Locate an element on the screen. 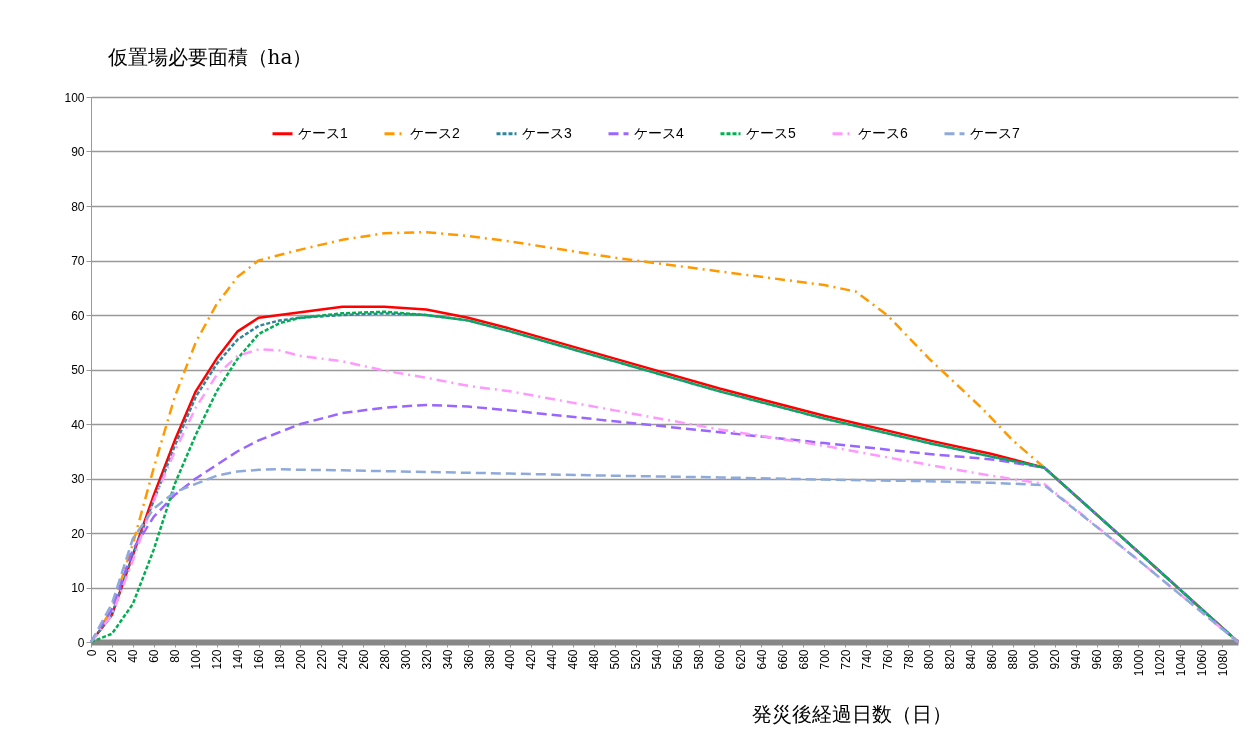 This screenshot has height=749, width=1258. x-tick-label: 140 is located at coordinates (238, 659).